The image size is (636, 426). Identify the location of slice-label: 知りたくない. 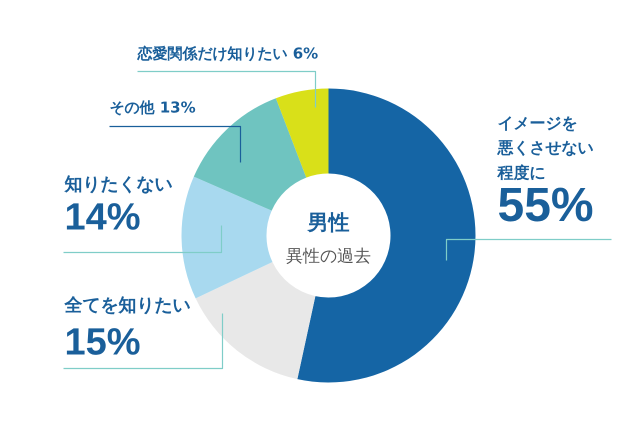
(118, 184).